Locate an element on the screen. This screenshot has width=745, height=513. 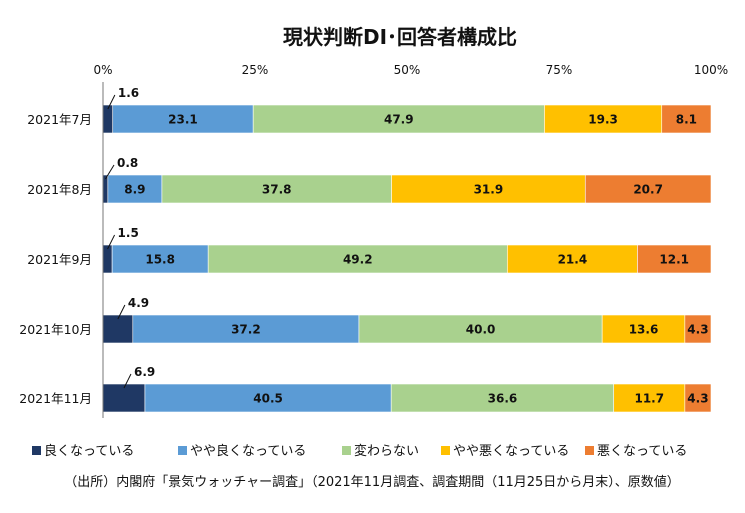
category-label: 2021年7月 is located at coordinates (59, 119).